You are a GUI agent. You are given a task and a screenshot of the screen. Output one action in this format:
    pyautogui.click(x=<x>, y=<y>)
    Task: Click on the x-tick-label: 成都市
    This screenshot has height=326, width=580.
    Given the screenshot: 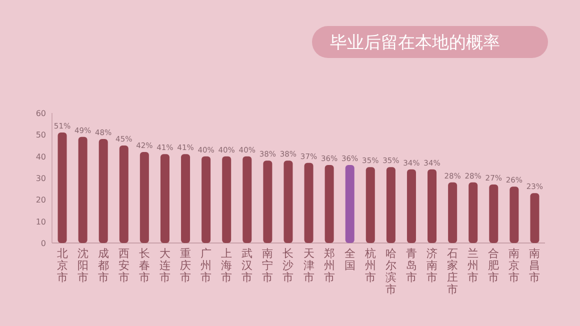 What is the action you would take?
    pyautogui.click(x=103, y=265)
    